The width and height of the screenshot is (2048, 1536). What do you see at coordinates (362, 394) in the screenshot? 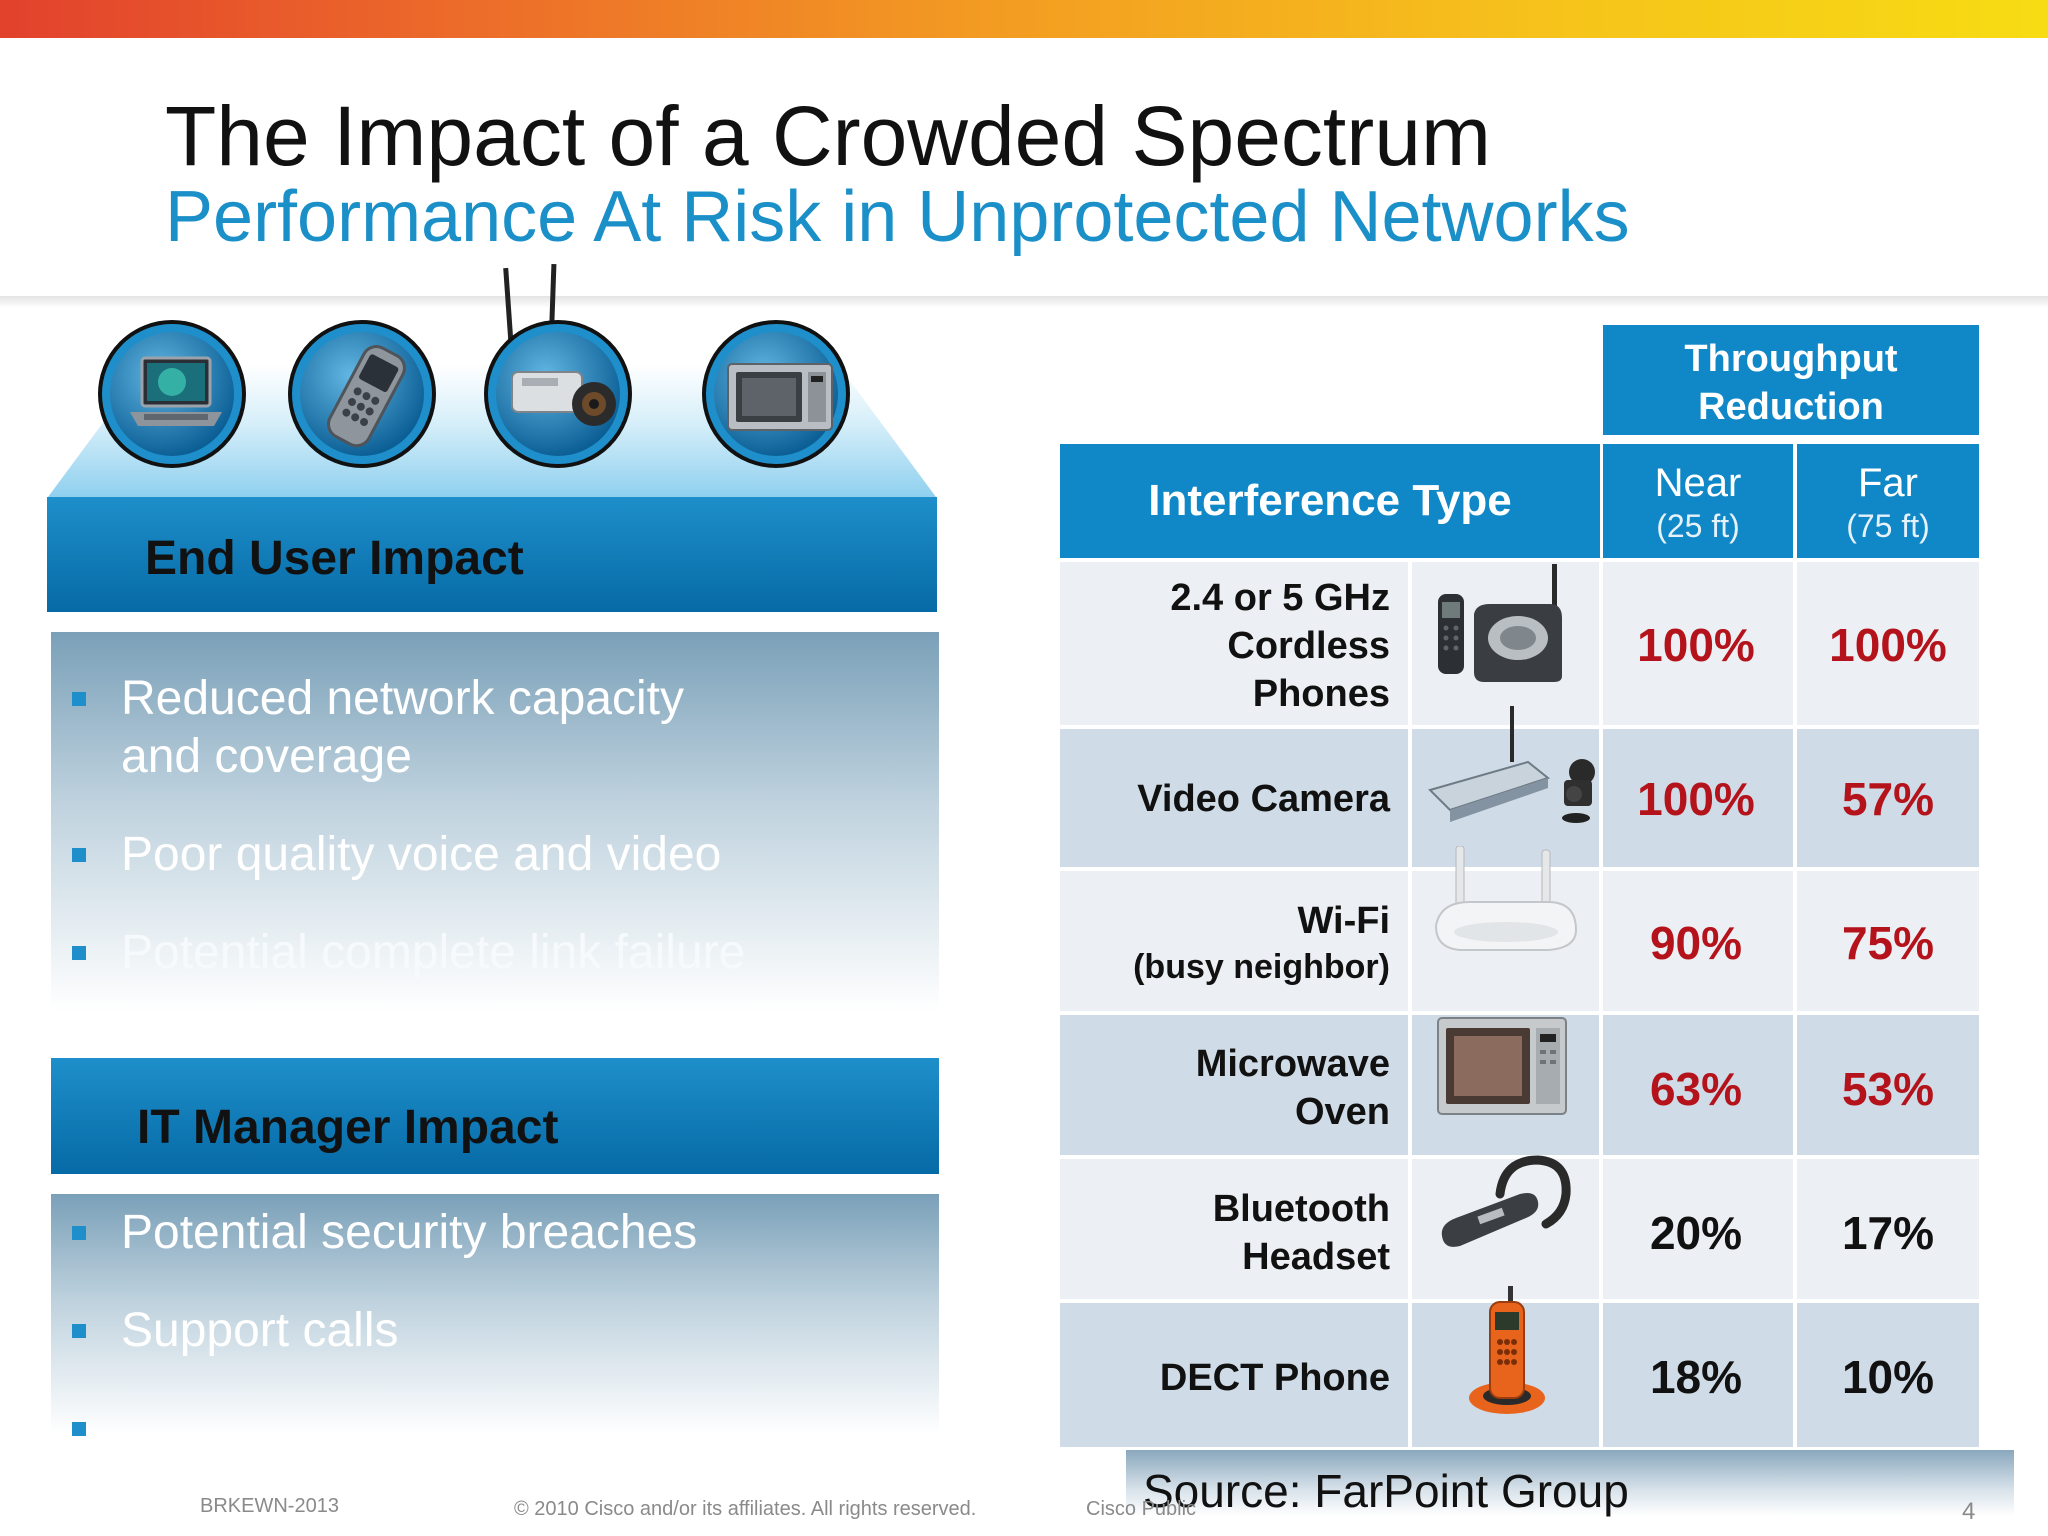
I see `smartphone-icon` at bounding box center [362, 394].